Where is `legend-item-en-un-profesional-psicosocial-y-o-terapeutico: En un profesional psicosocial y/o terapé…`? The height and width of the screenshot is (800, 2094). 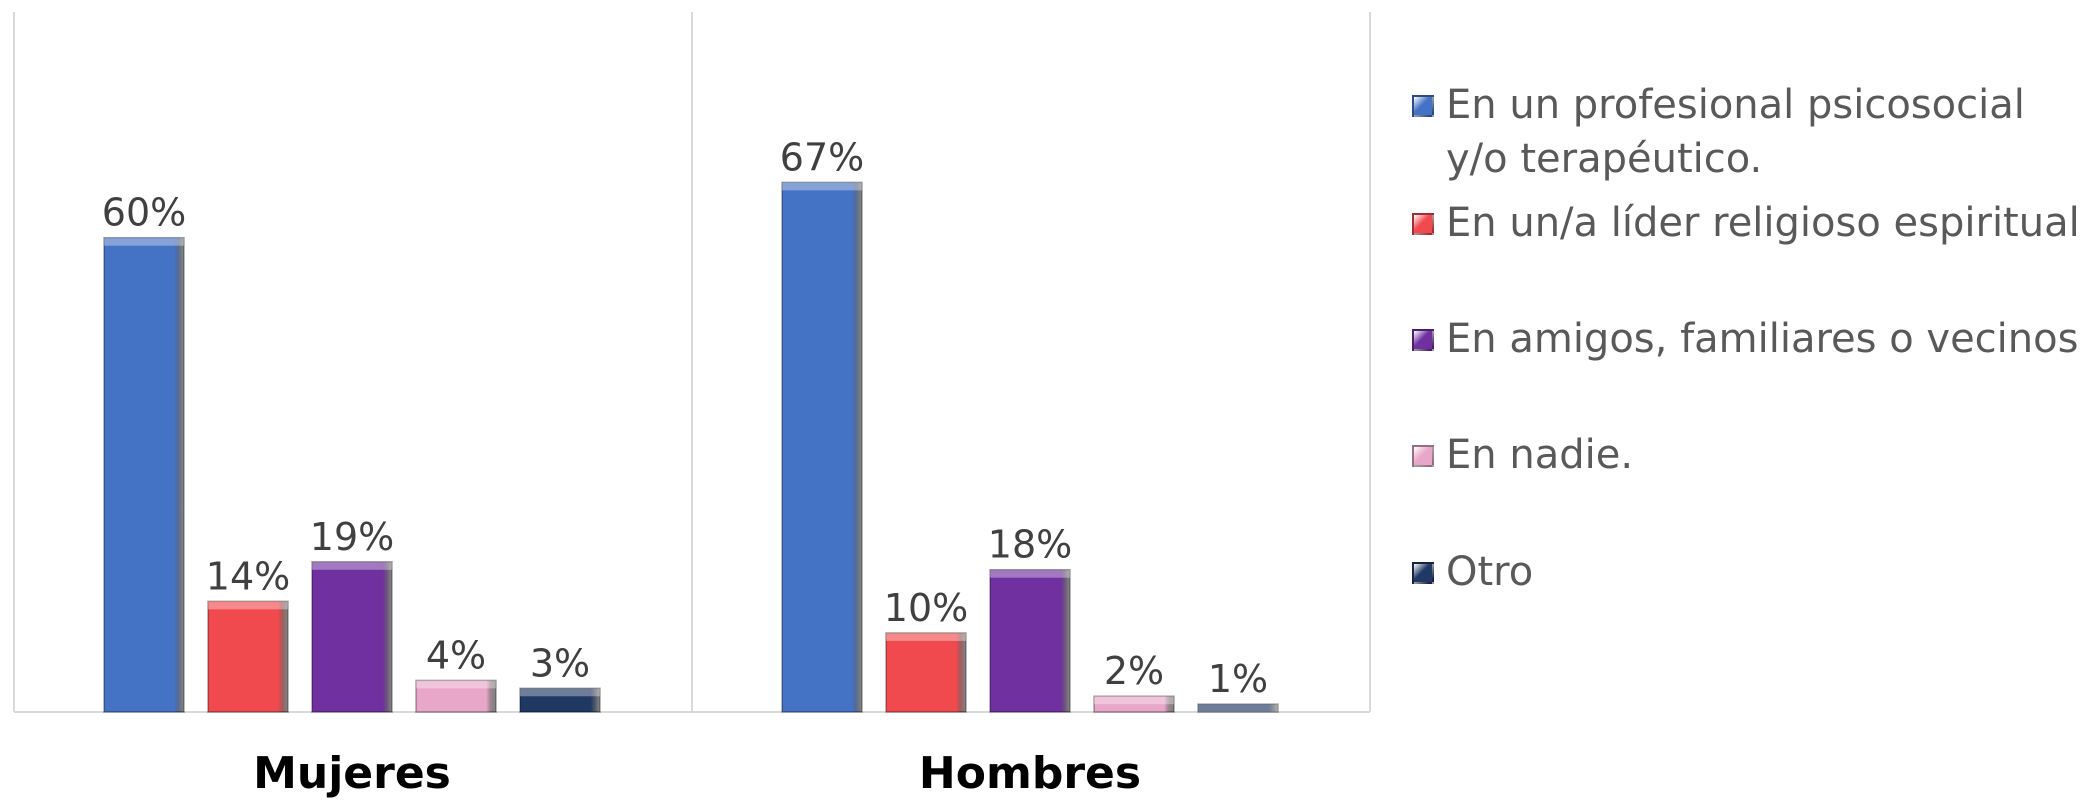 legend-item-en-un-profesional-psicosocial-y-o-terapeutico: En un profesional psicosocial y/o terapé… is located at coordinates (1749, 132).